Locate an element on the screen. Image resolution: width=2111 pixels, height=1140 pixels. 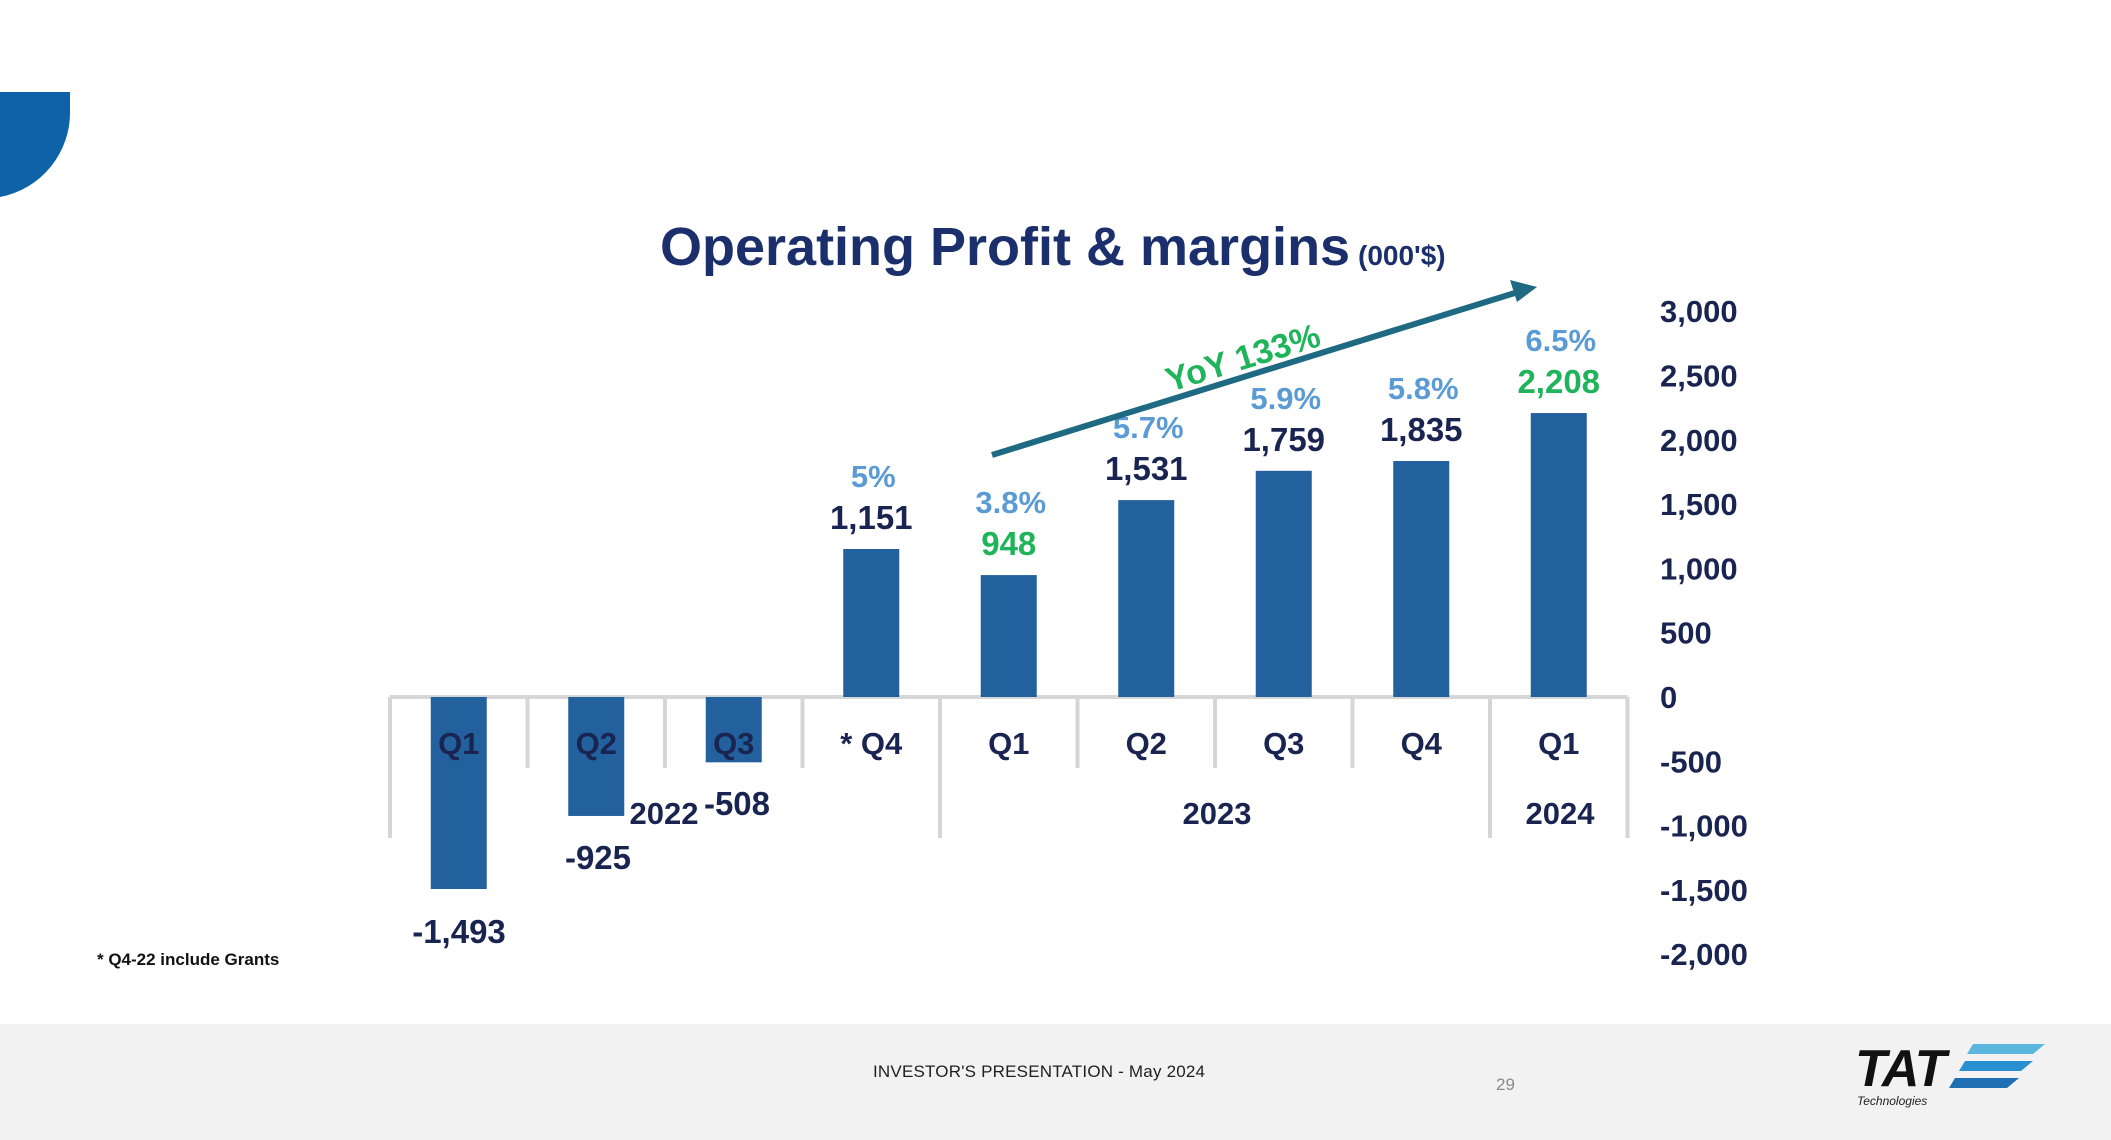
margin-label: 5% is located at coordinates (873, 476).